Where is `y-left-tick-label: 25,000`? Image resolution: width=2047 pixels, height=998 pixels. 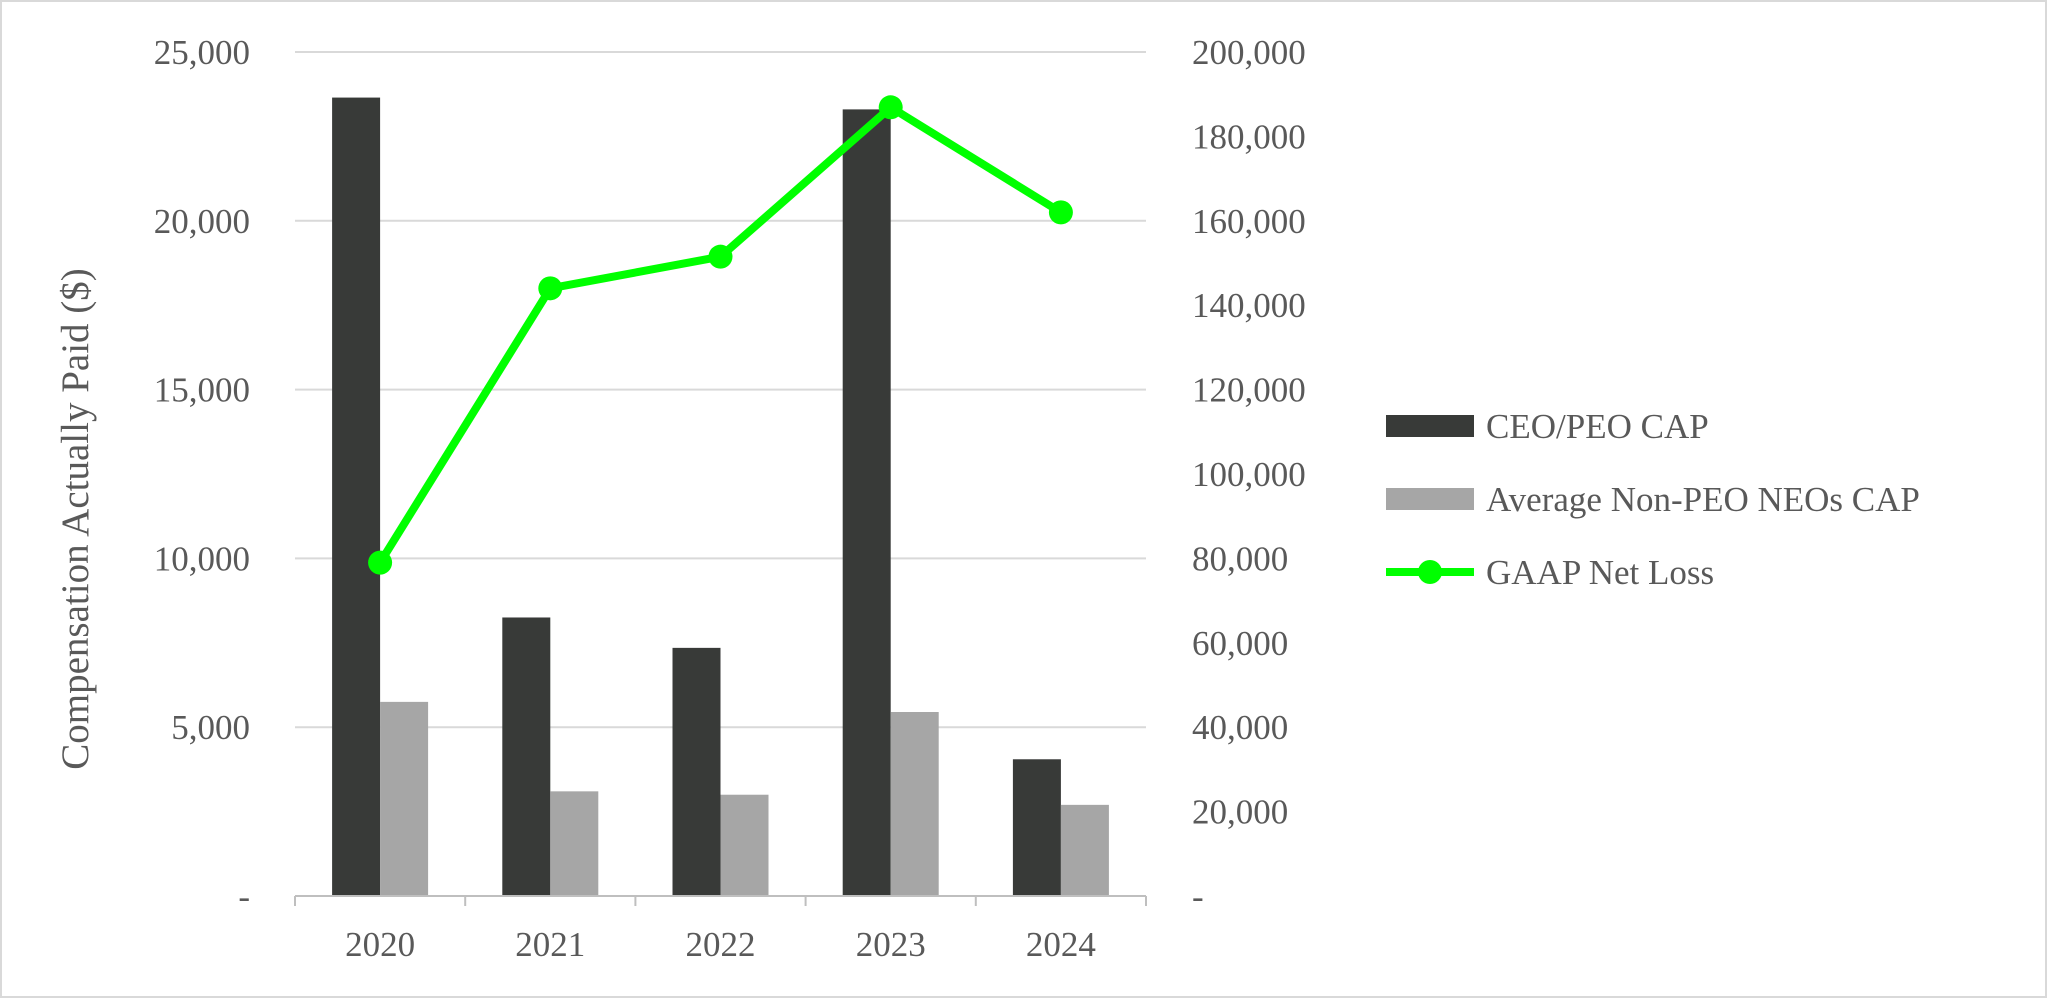 y-left-tick-label: 25,000 is located at coordinates (202, 52).